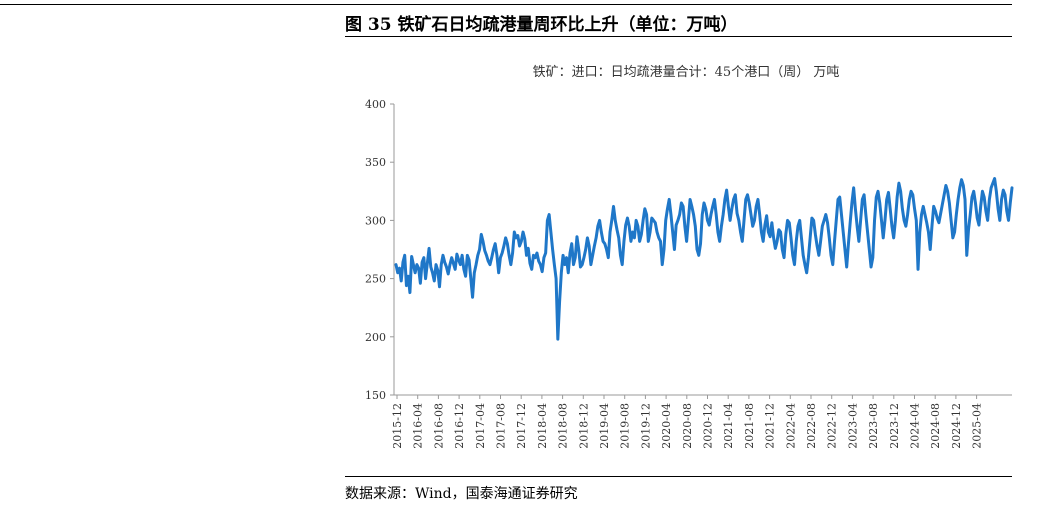  What do you see at coordinates (418, 426) in the screenshot?
I see `x-tick-label: 2016-04` at bounding box center [418, 426].